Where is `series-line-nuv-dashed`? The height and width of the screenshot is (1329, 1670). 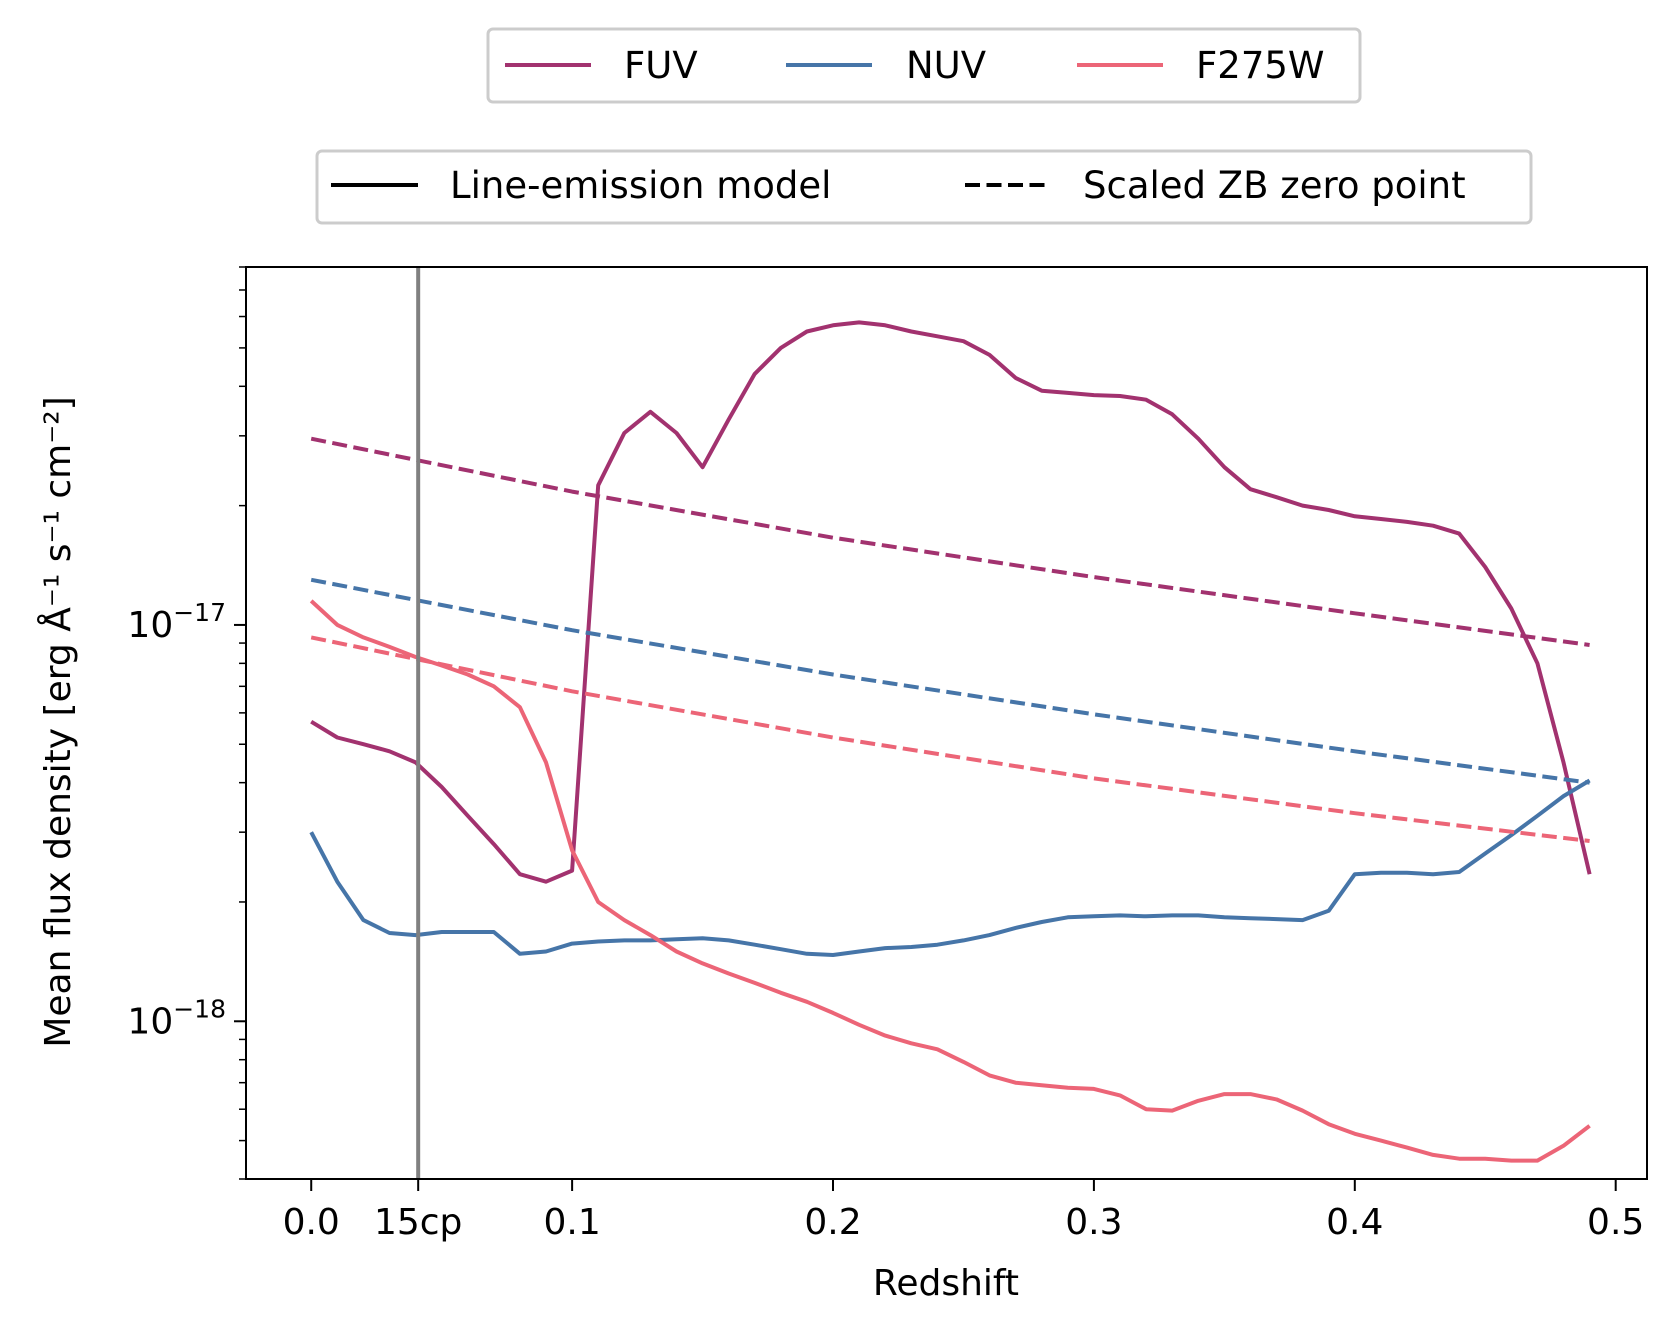
series-line-nuv-dashed is located at coordinates (950, 681).